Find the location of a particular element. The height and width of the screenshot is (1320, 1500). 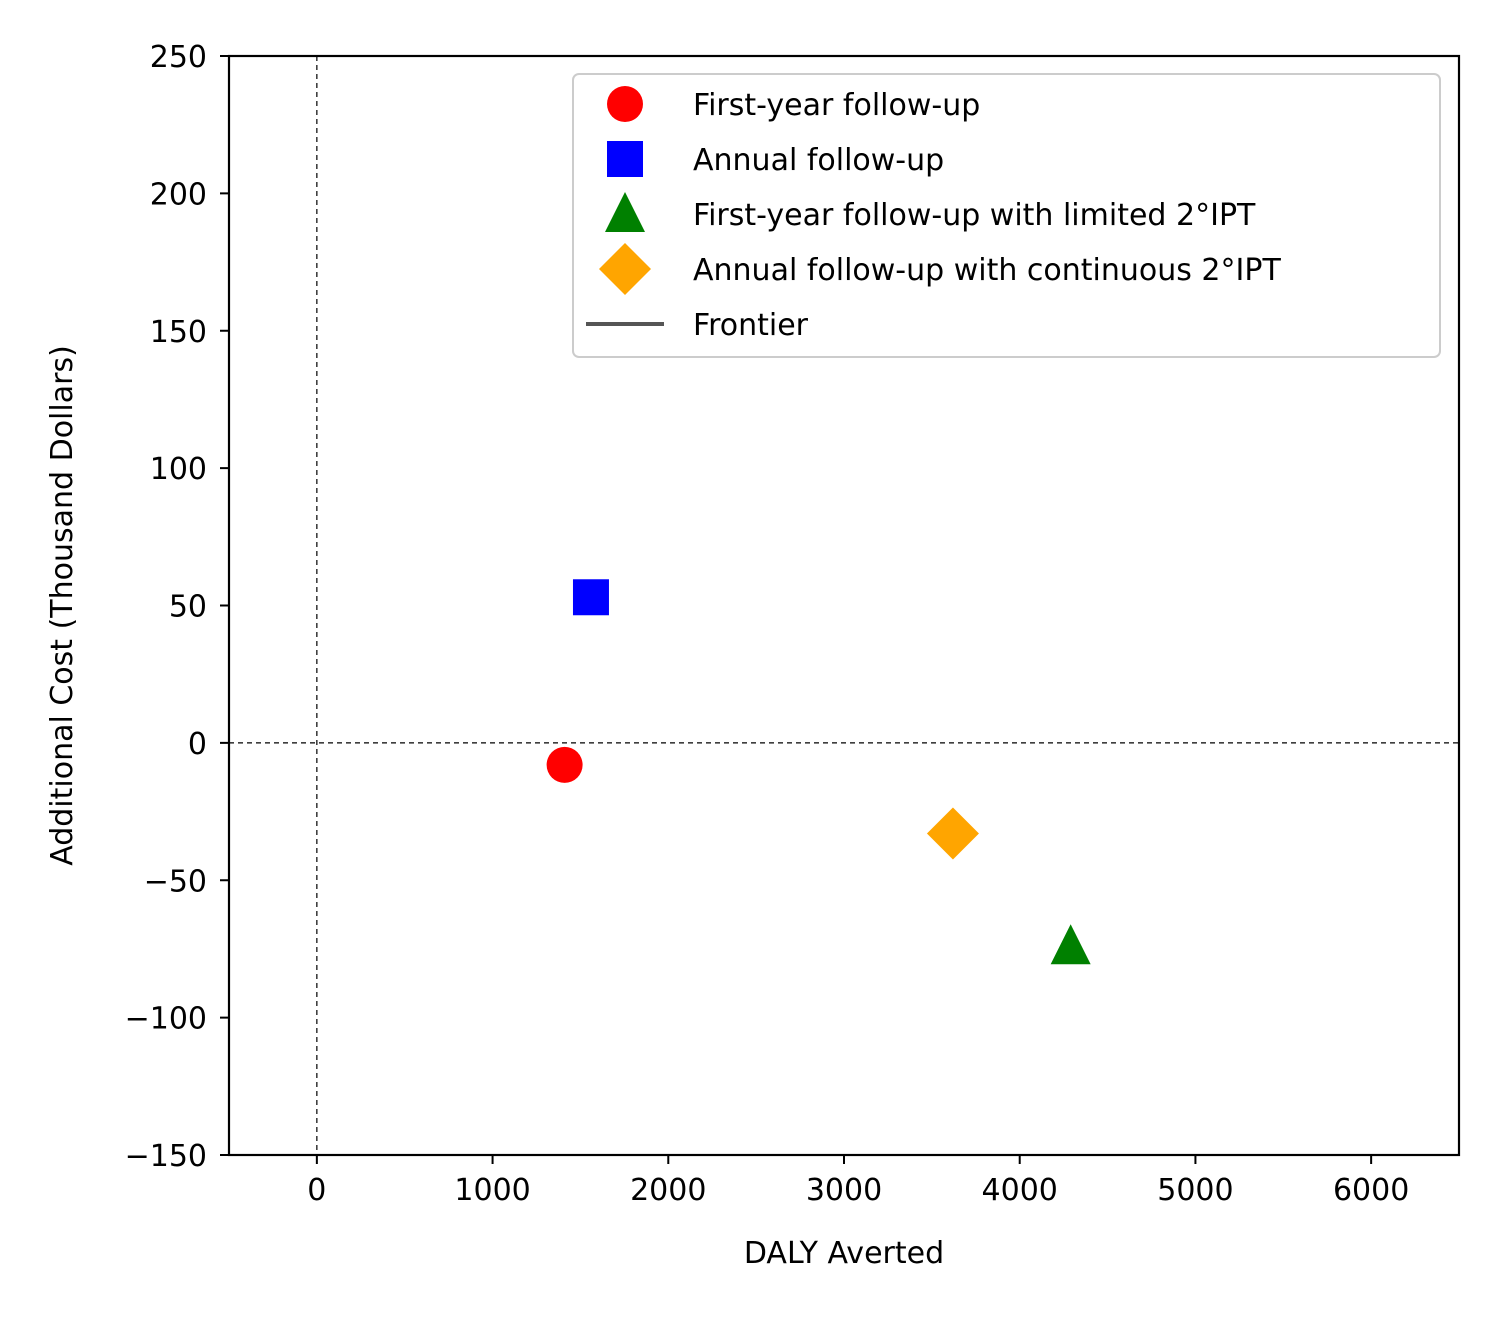

legend-label: First-year follow-up is located at coordinates (836, 105).